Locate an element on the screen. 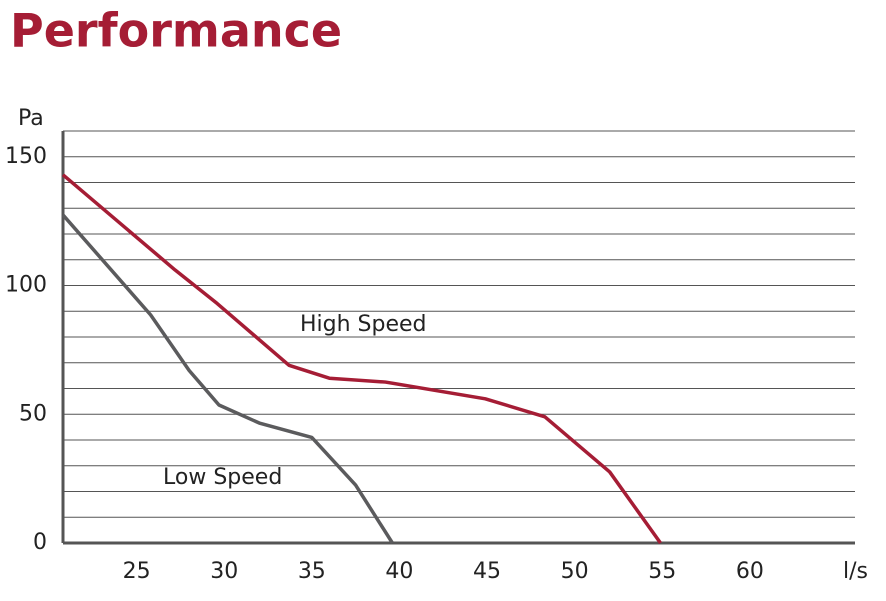 Image resolution: width=886 pixels, height=601 pixels. series-label: High Speed is located at coordinates (363, 324).